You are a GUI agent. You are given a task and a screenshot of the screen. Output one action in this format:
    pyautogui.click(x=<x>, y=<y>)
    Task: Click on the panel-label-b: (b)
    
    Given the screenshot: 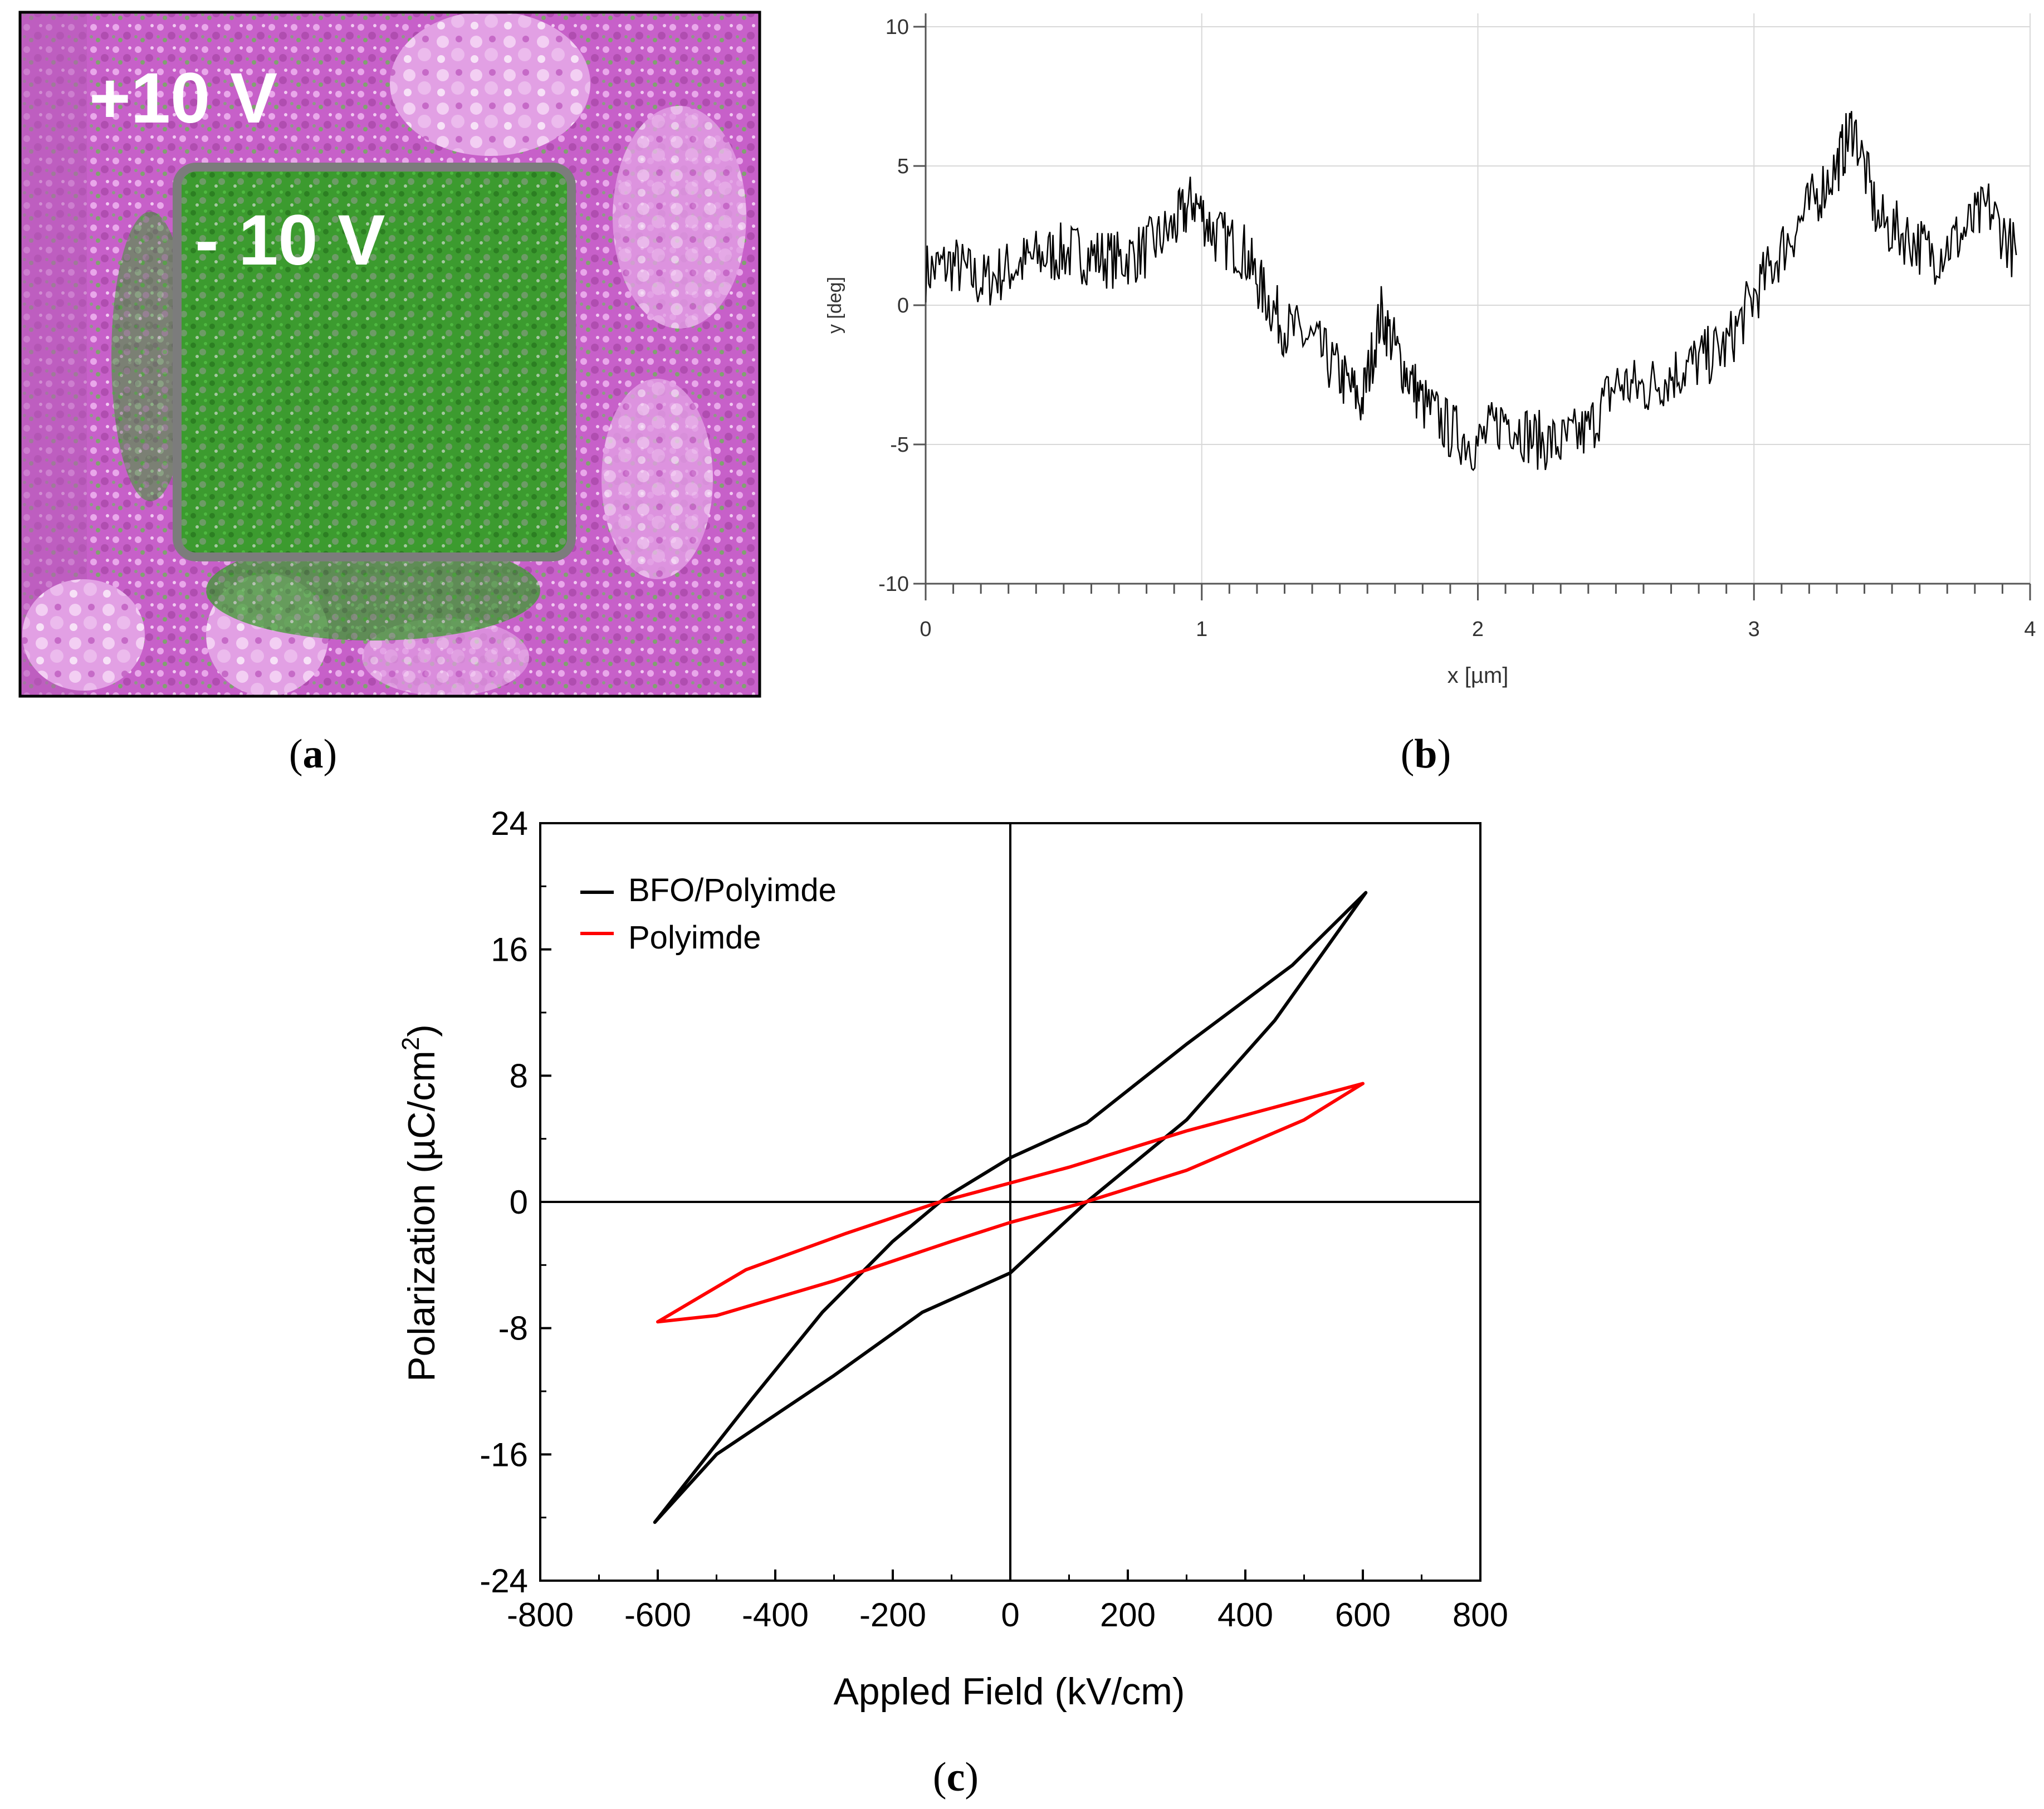 What is the action you would take?
    pyautogui.click(x=1426, y=754)
    